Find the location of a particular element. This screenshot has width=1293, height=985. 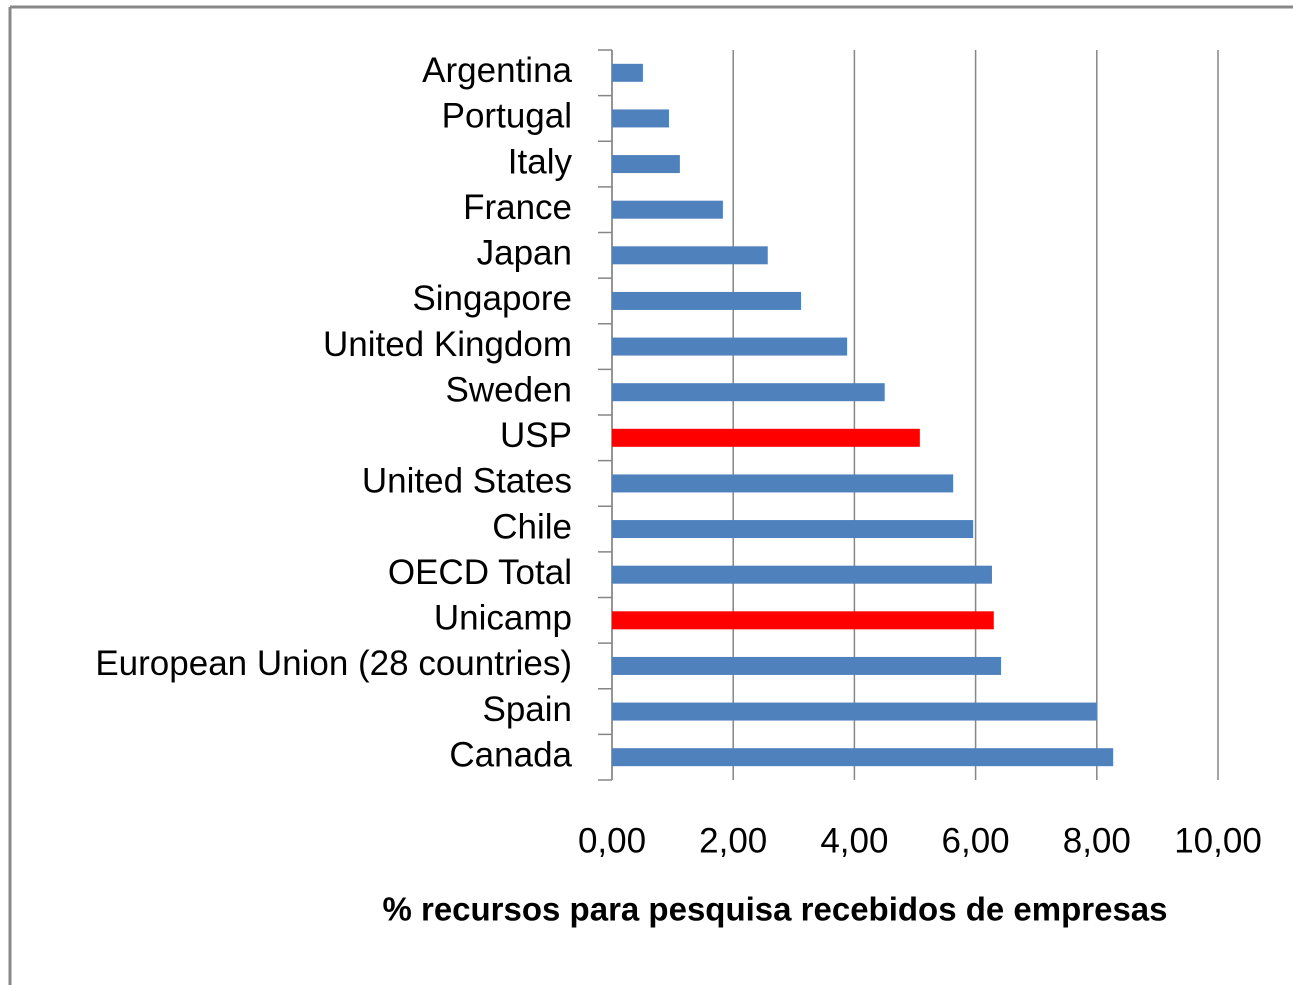

y-tick-label: USP is located at coordinates (536, 435).